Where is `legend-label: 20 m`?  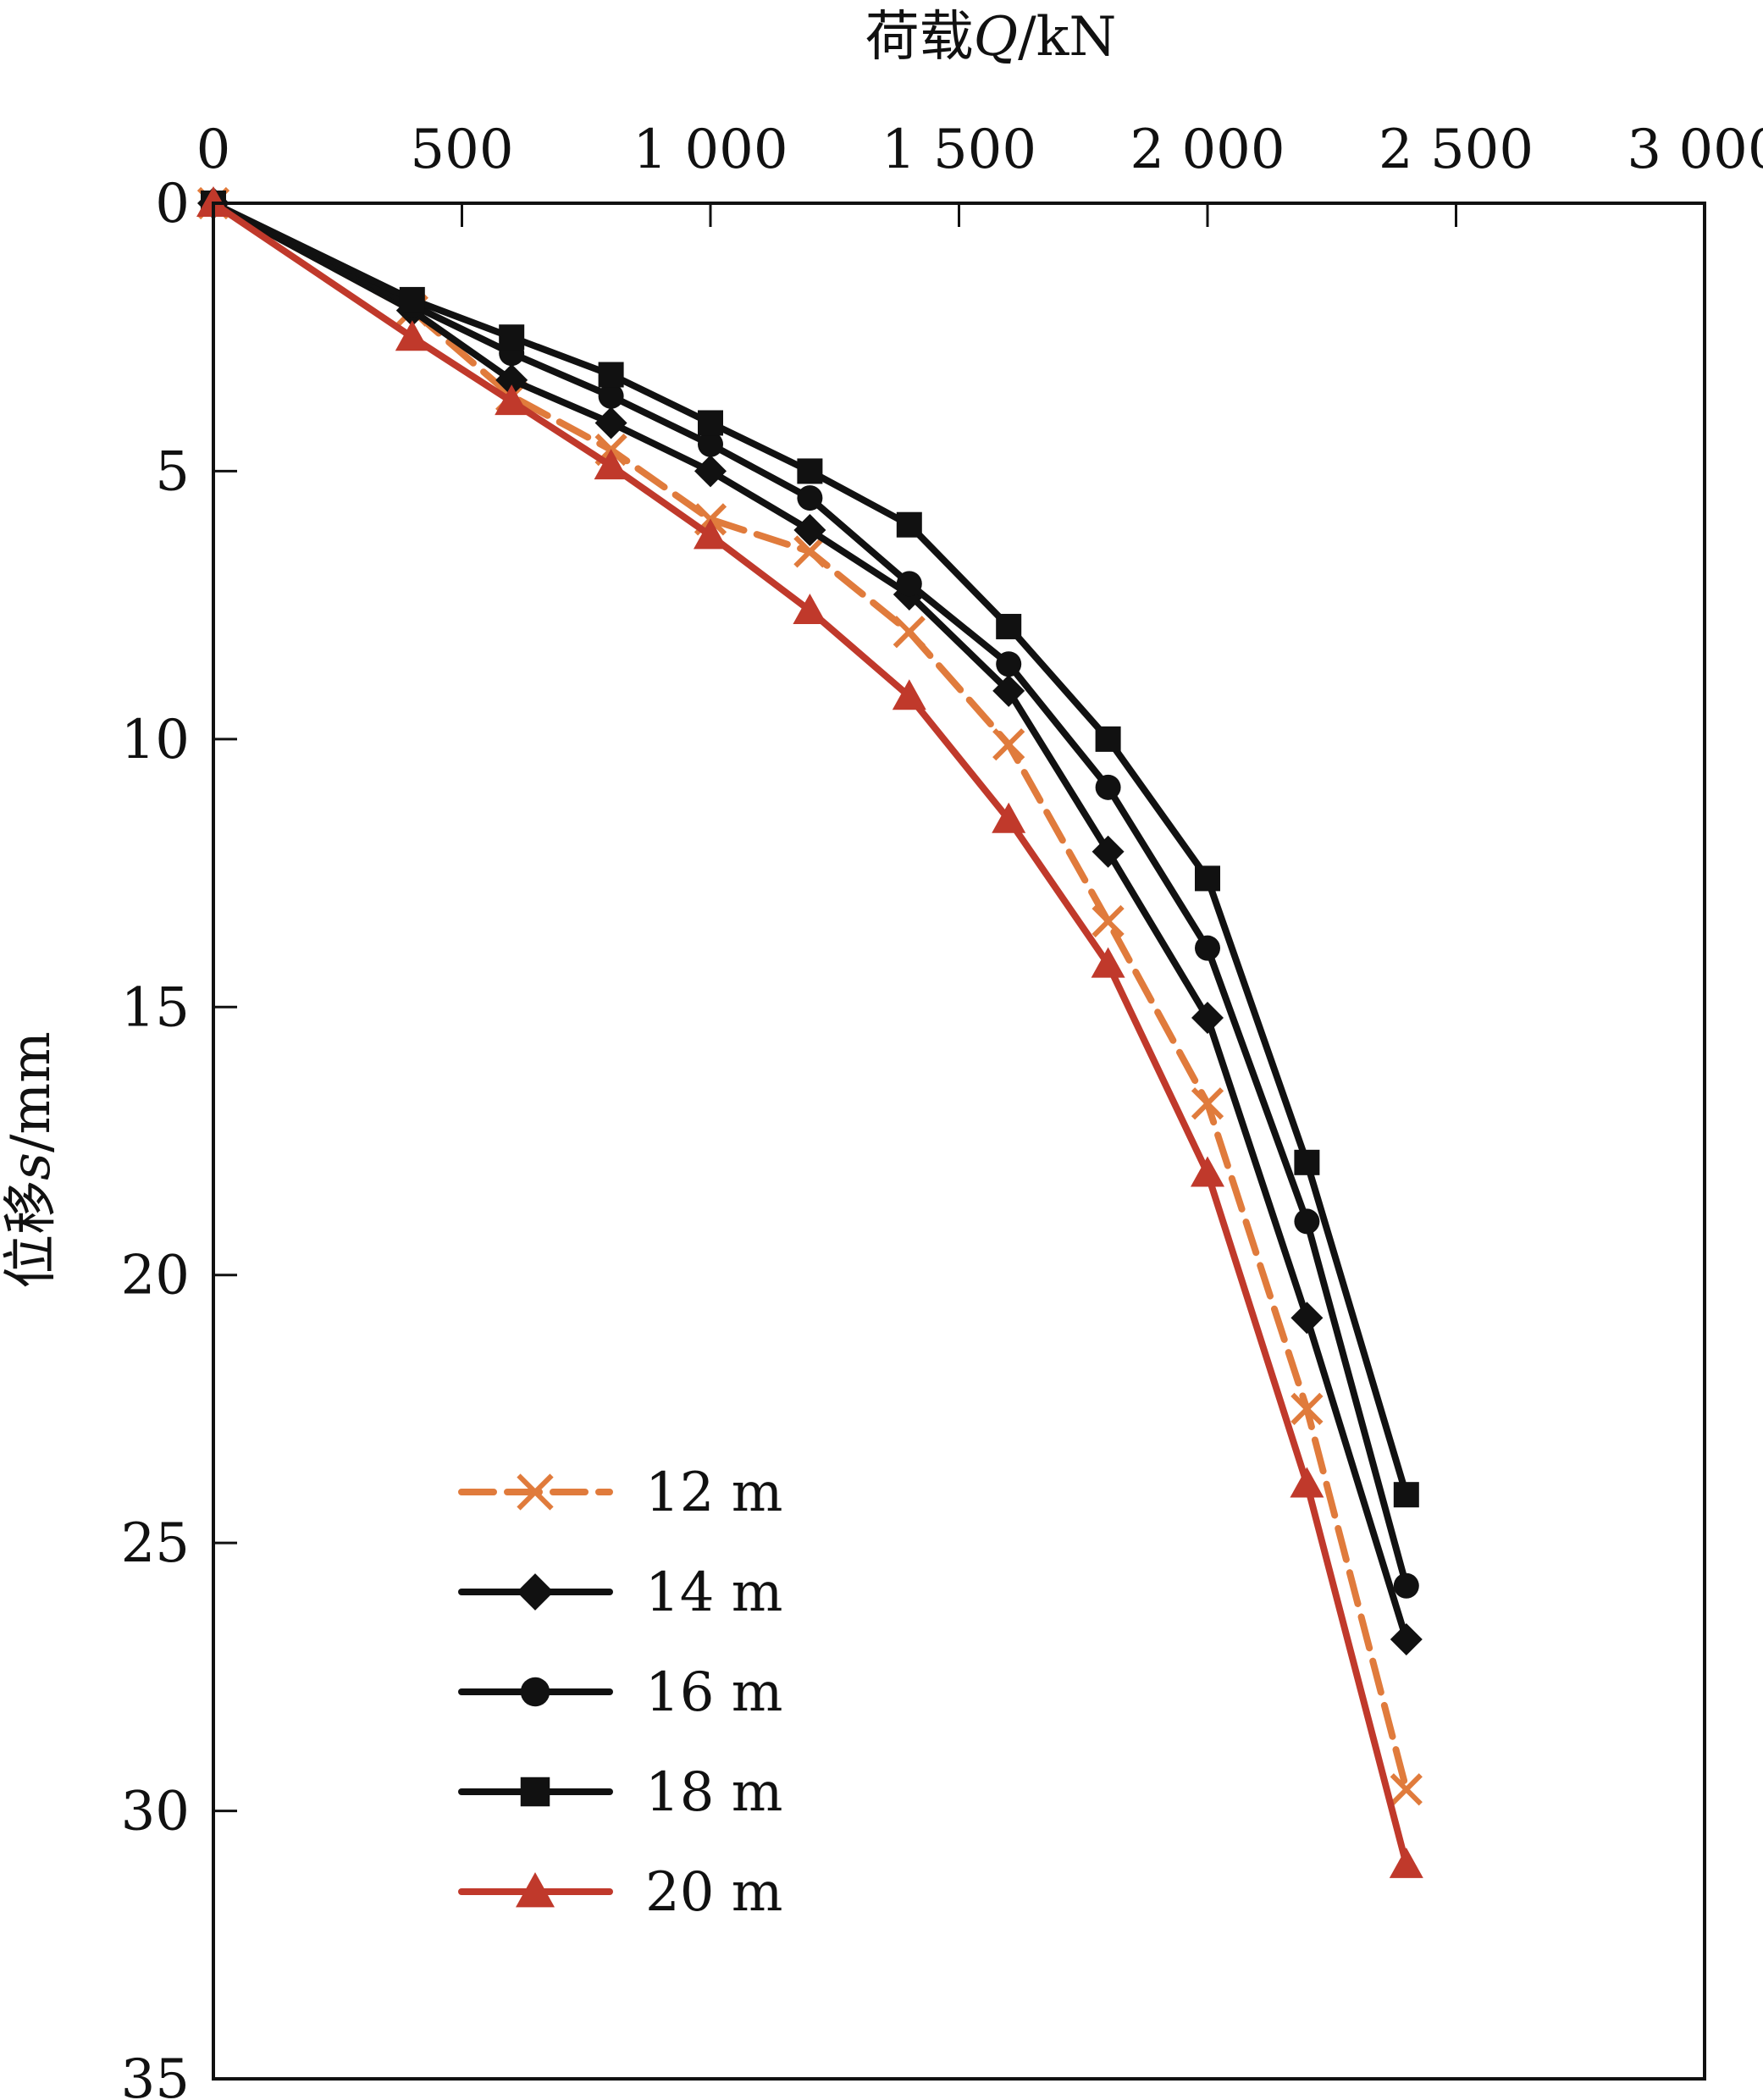 legend-label: 20 m is located at coordinates (713, 1893).